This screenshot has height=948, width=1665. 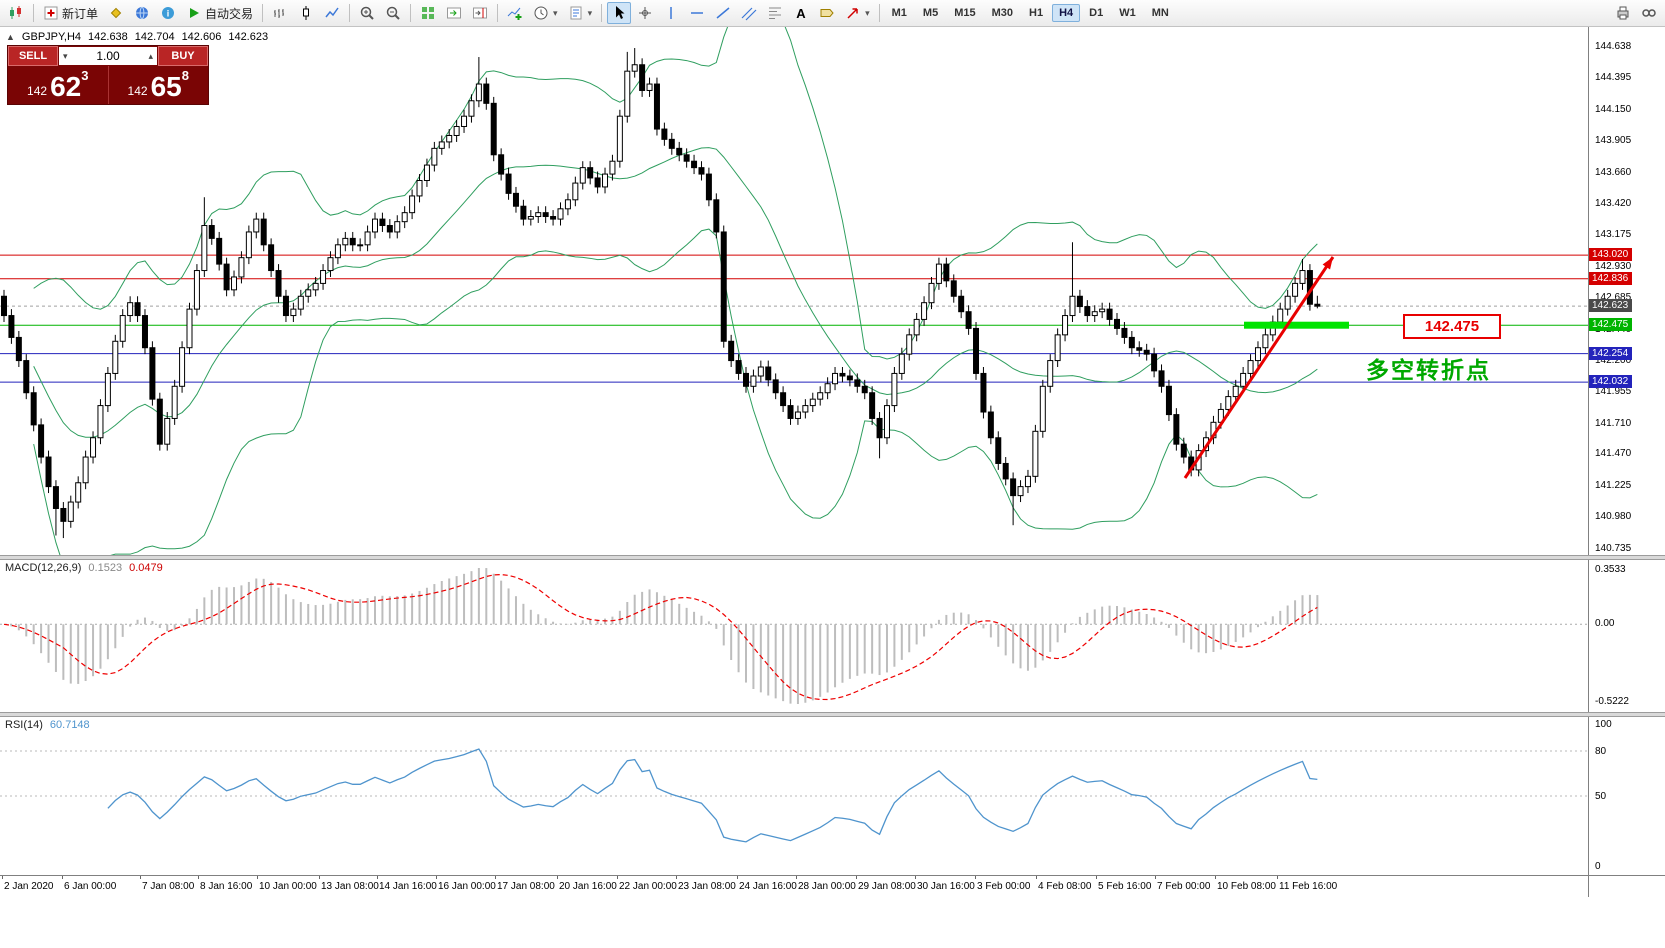 I want to click on arrows-icon, so click(x=853, y=13).